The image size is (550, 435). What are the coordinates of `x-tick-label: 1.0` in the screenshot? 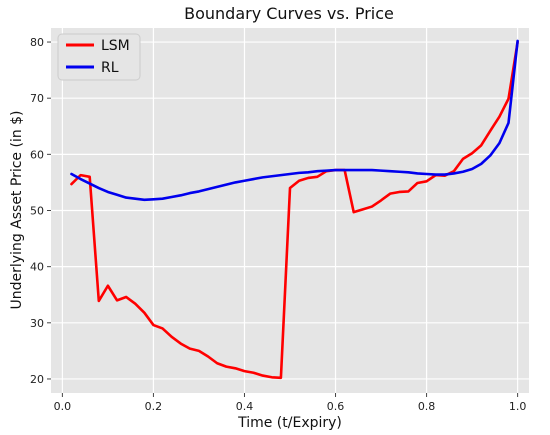 It's located at (518, 406).